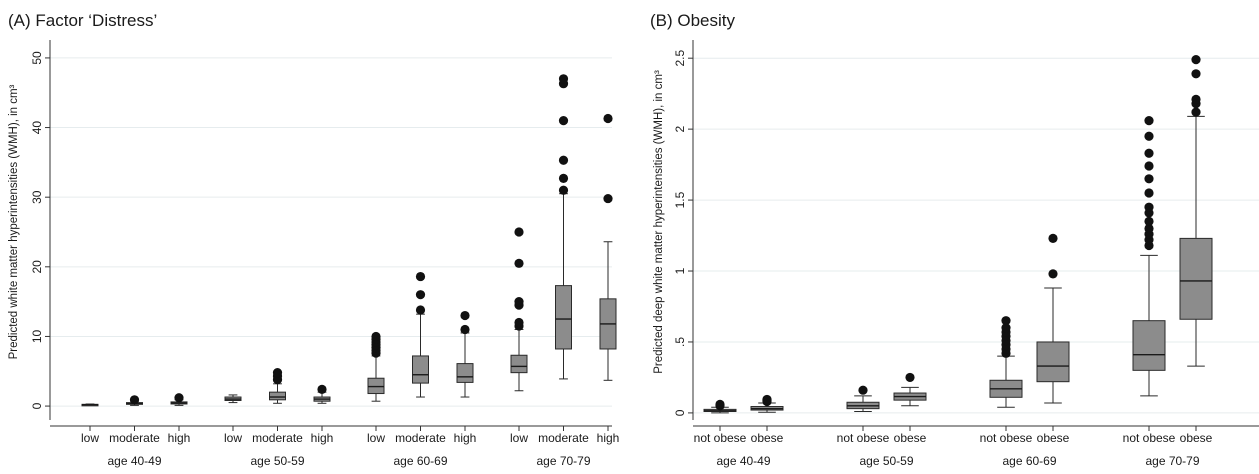  Describe the element at coordinates (37, 197) in the screenshot. I see `y-tick-label: 30` at that location.